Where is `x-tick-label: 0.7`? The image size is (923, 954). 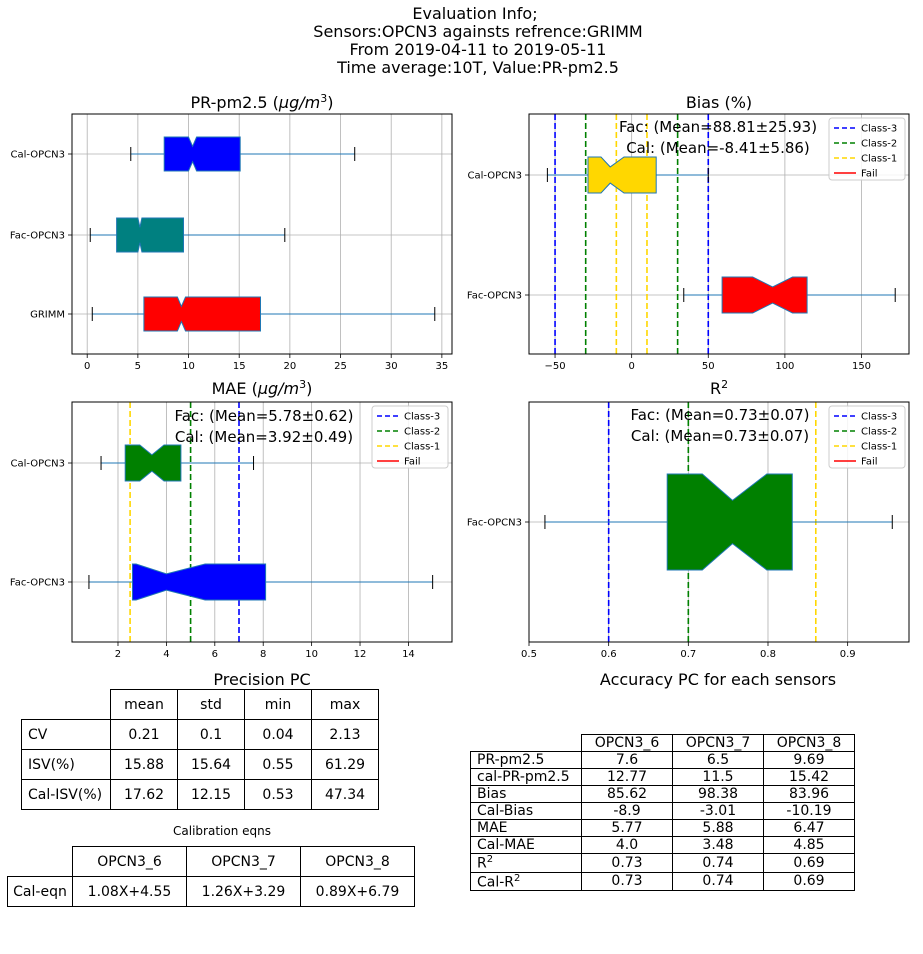 x-tick-label: 0.7 is located at coordinates (688, 654).